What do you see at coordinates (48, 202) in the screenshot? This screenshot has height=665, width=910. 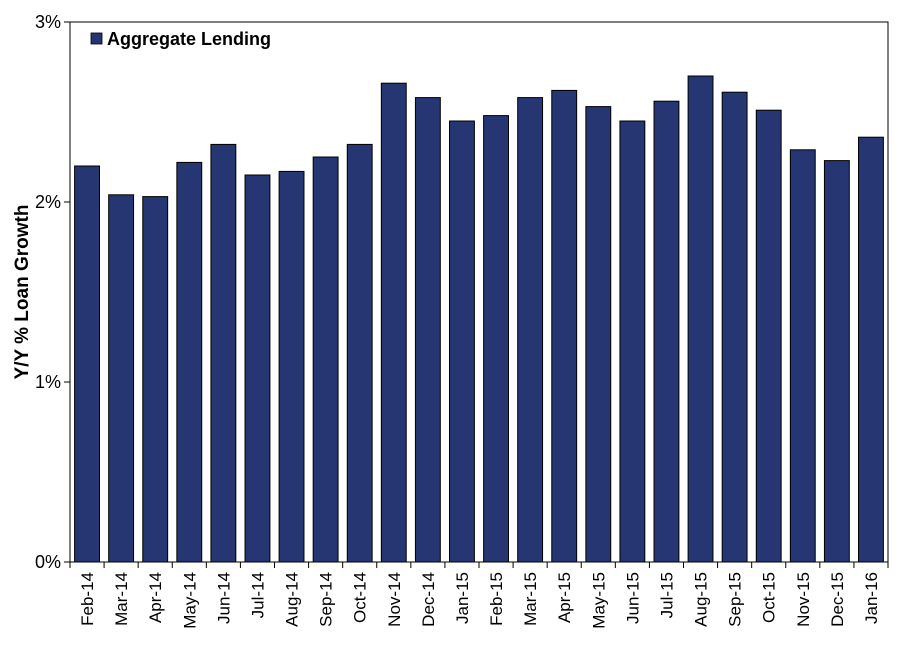 I see `y-tick-label: 2%` at bounding box center [48, 202].